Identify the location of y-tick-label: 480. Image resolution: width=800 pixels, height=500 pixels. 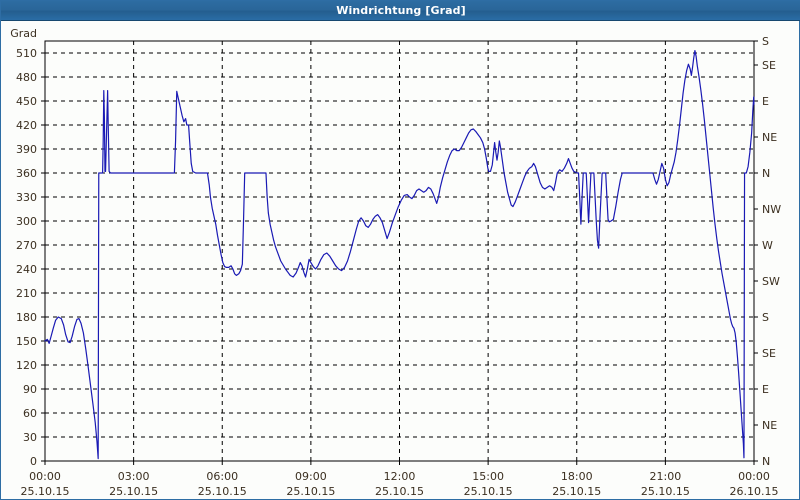
(26, 77).